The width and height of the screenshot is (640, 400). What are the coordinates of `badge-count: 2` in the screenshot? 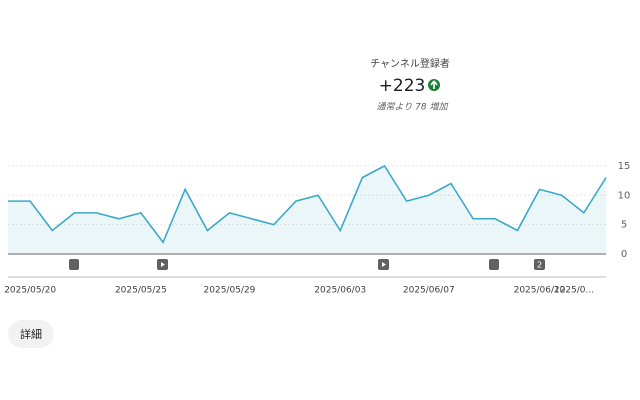 It's located at (539, 265).